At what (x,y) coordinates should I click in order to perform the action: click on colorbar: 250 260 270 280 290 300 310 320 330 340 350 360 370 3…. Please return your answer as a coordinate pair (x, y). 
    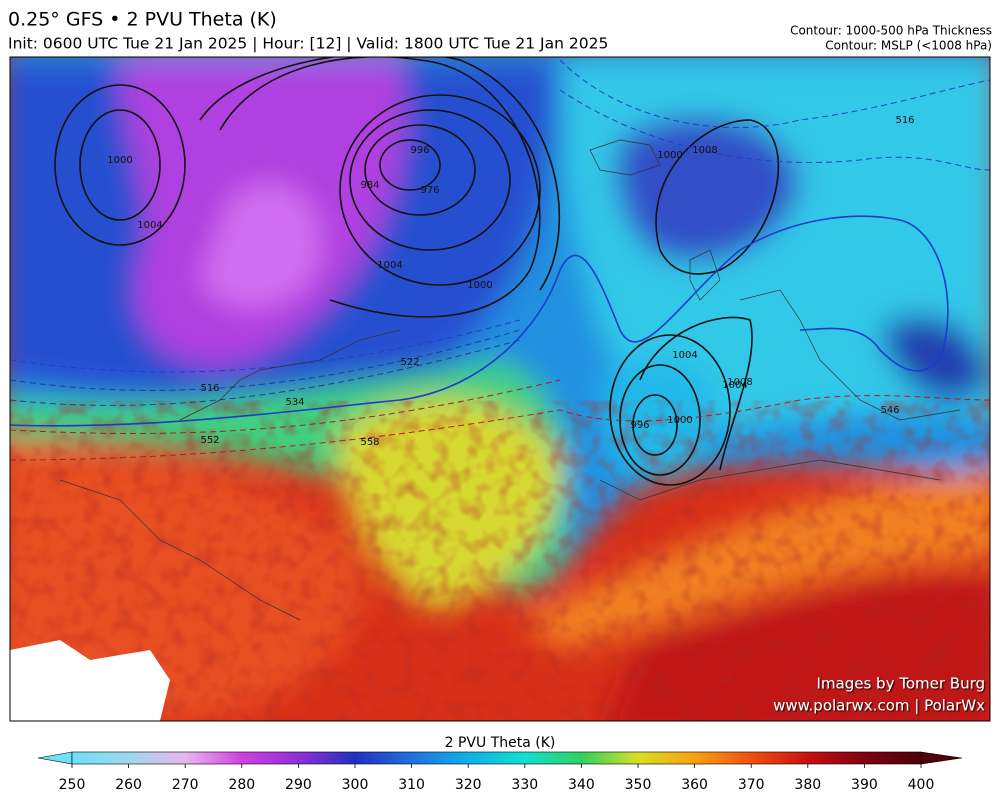
    Looking at the image, I should click on (500, 772).